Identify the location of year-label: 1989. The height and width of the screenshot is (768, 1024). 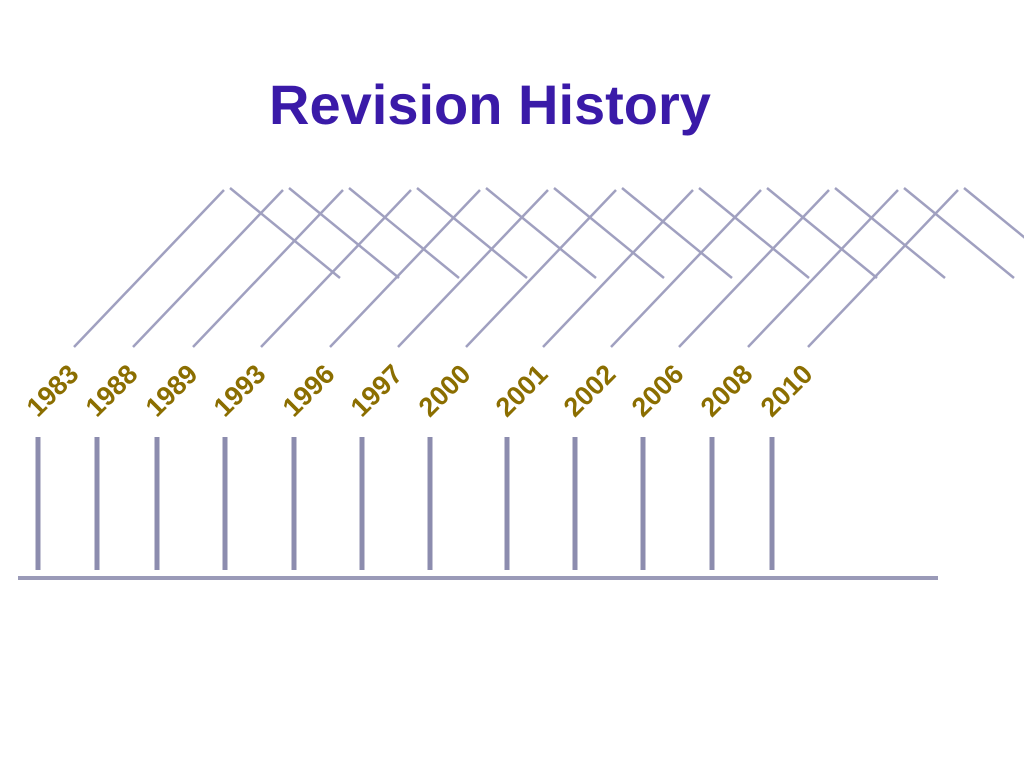
(172, 391).